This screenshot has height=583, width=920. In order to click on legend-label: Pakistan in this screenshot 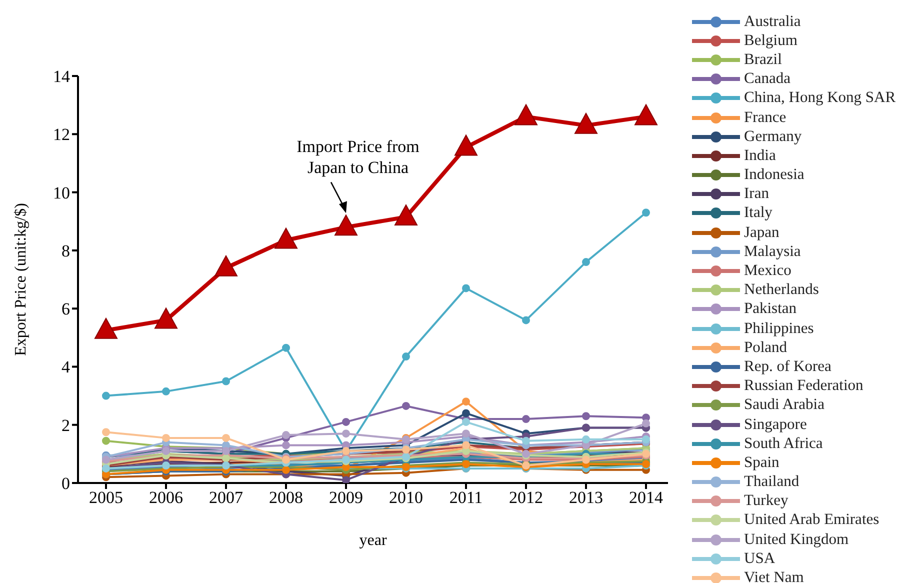, I will do `click(770, 309)`.